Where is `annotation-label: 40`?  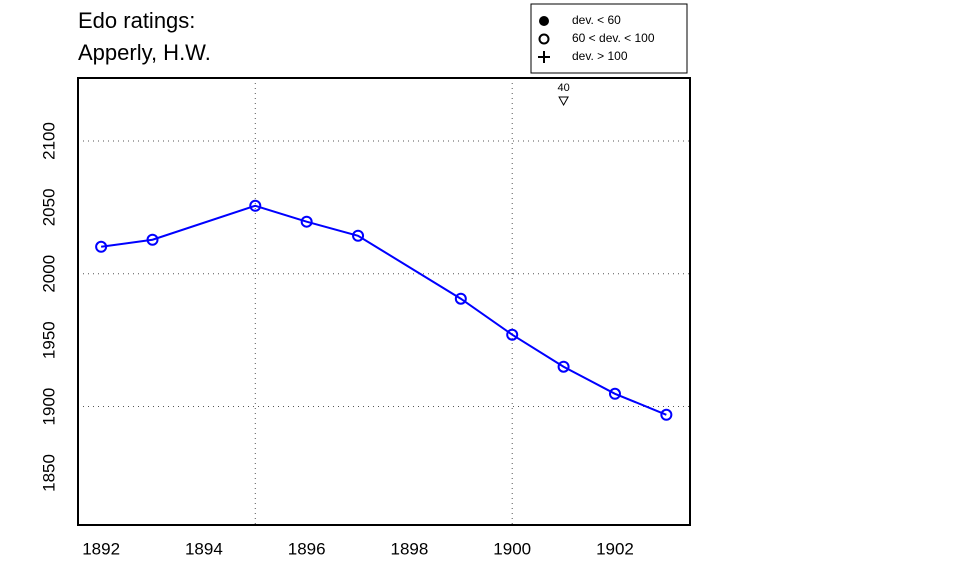 annotation-label: 40 is located at coordinates (563, 88).